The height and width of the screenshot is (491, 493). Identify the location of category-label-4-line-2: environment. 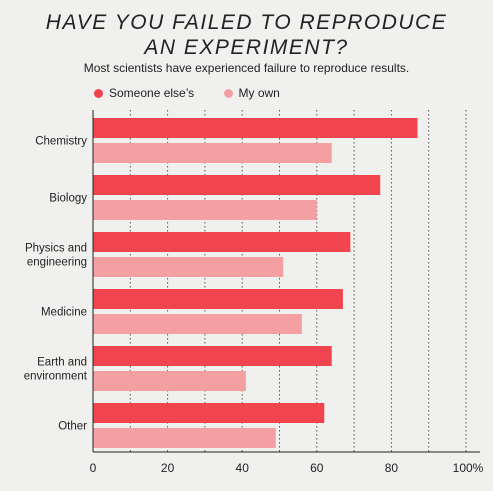
(56, 377).